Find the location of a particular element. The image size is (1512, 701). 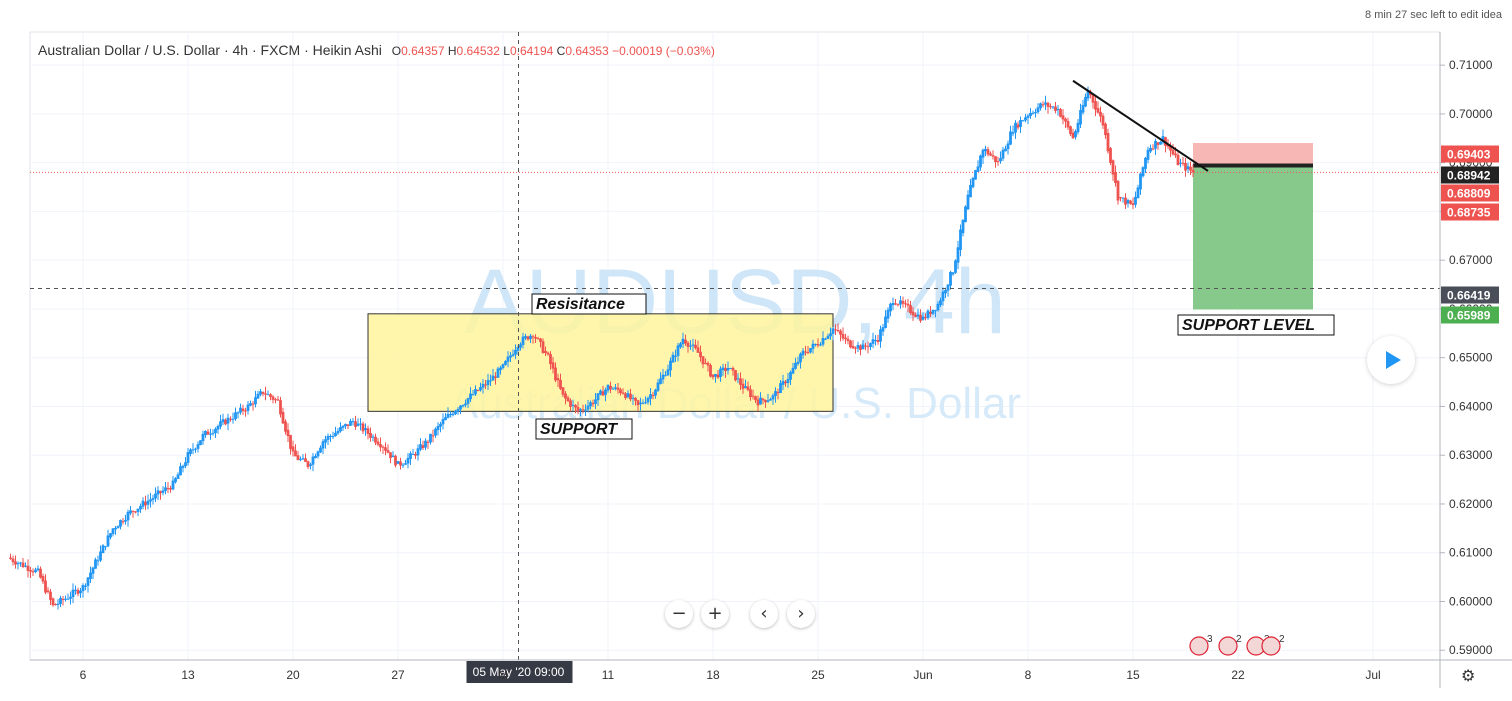

event-flag-icon is located at coordinates (1199, 646).